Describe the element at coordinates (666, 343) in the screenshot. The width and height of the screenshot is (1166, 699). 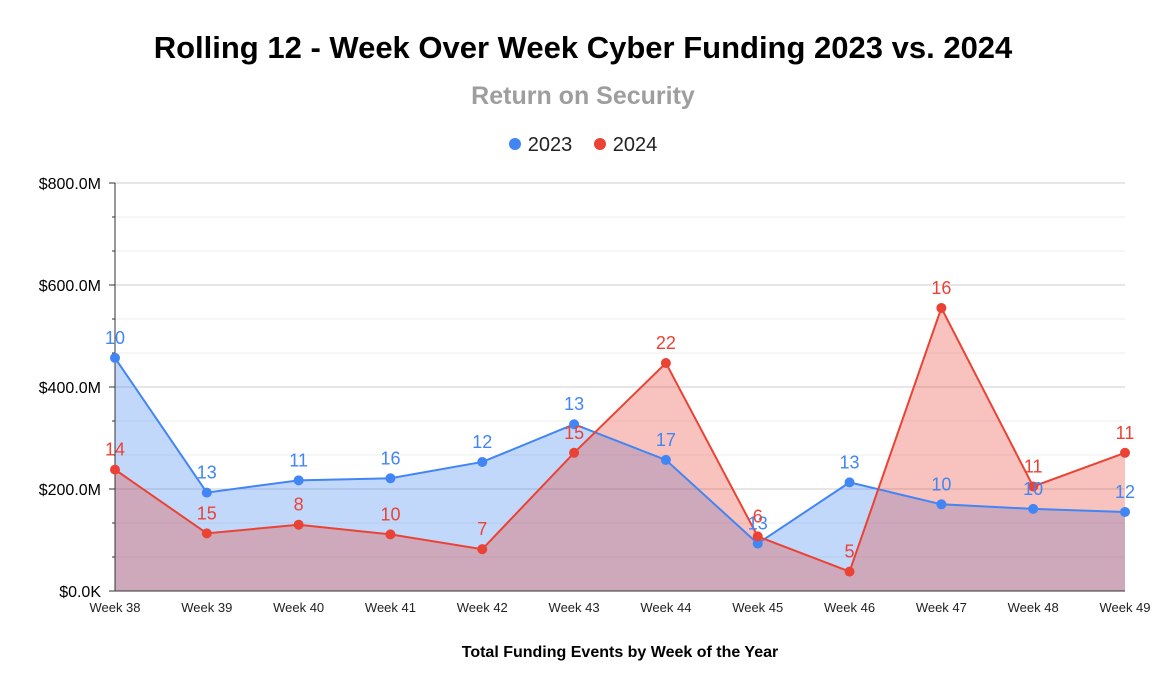
I see `data-label-2024: 22` at that location.